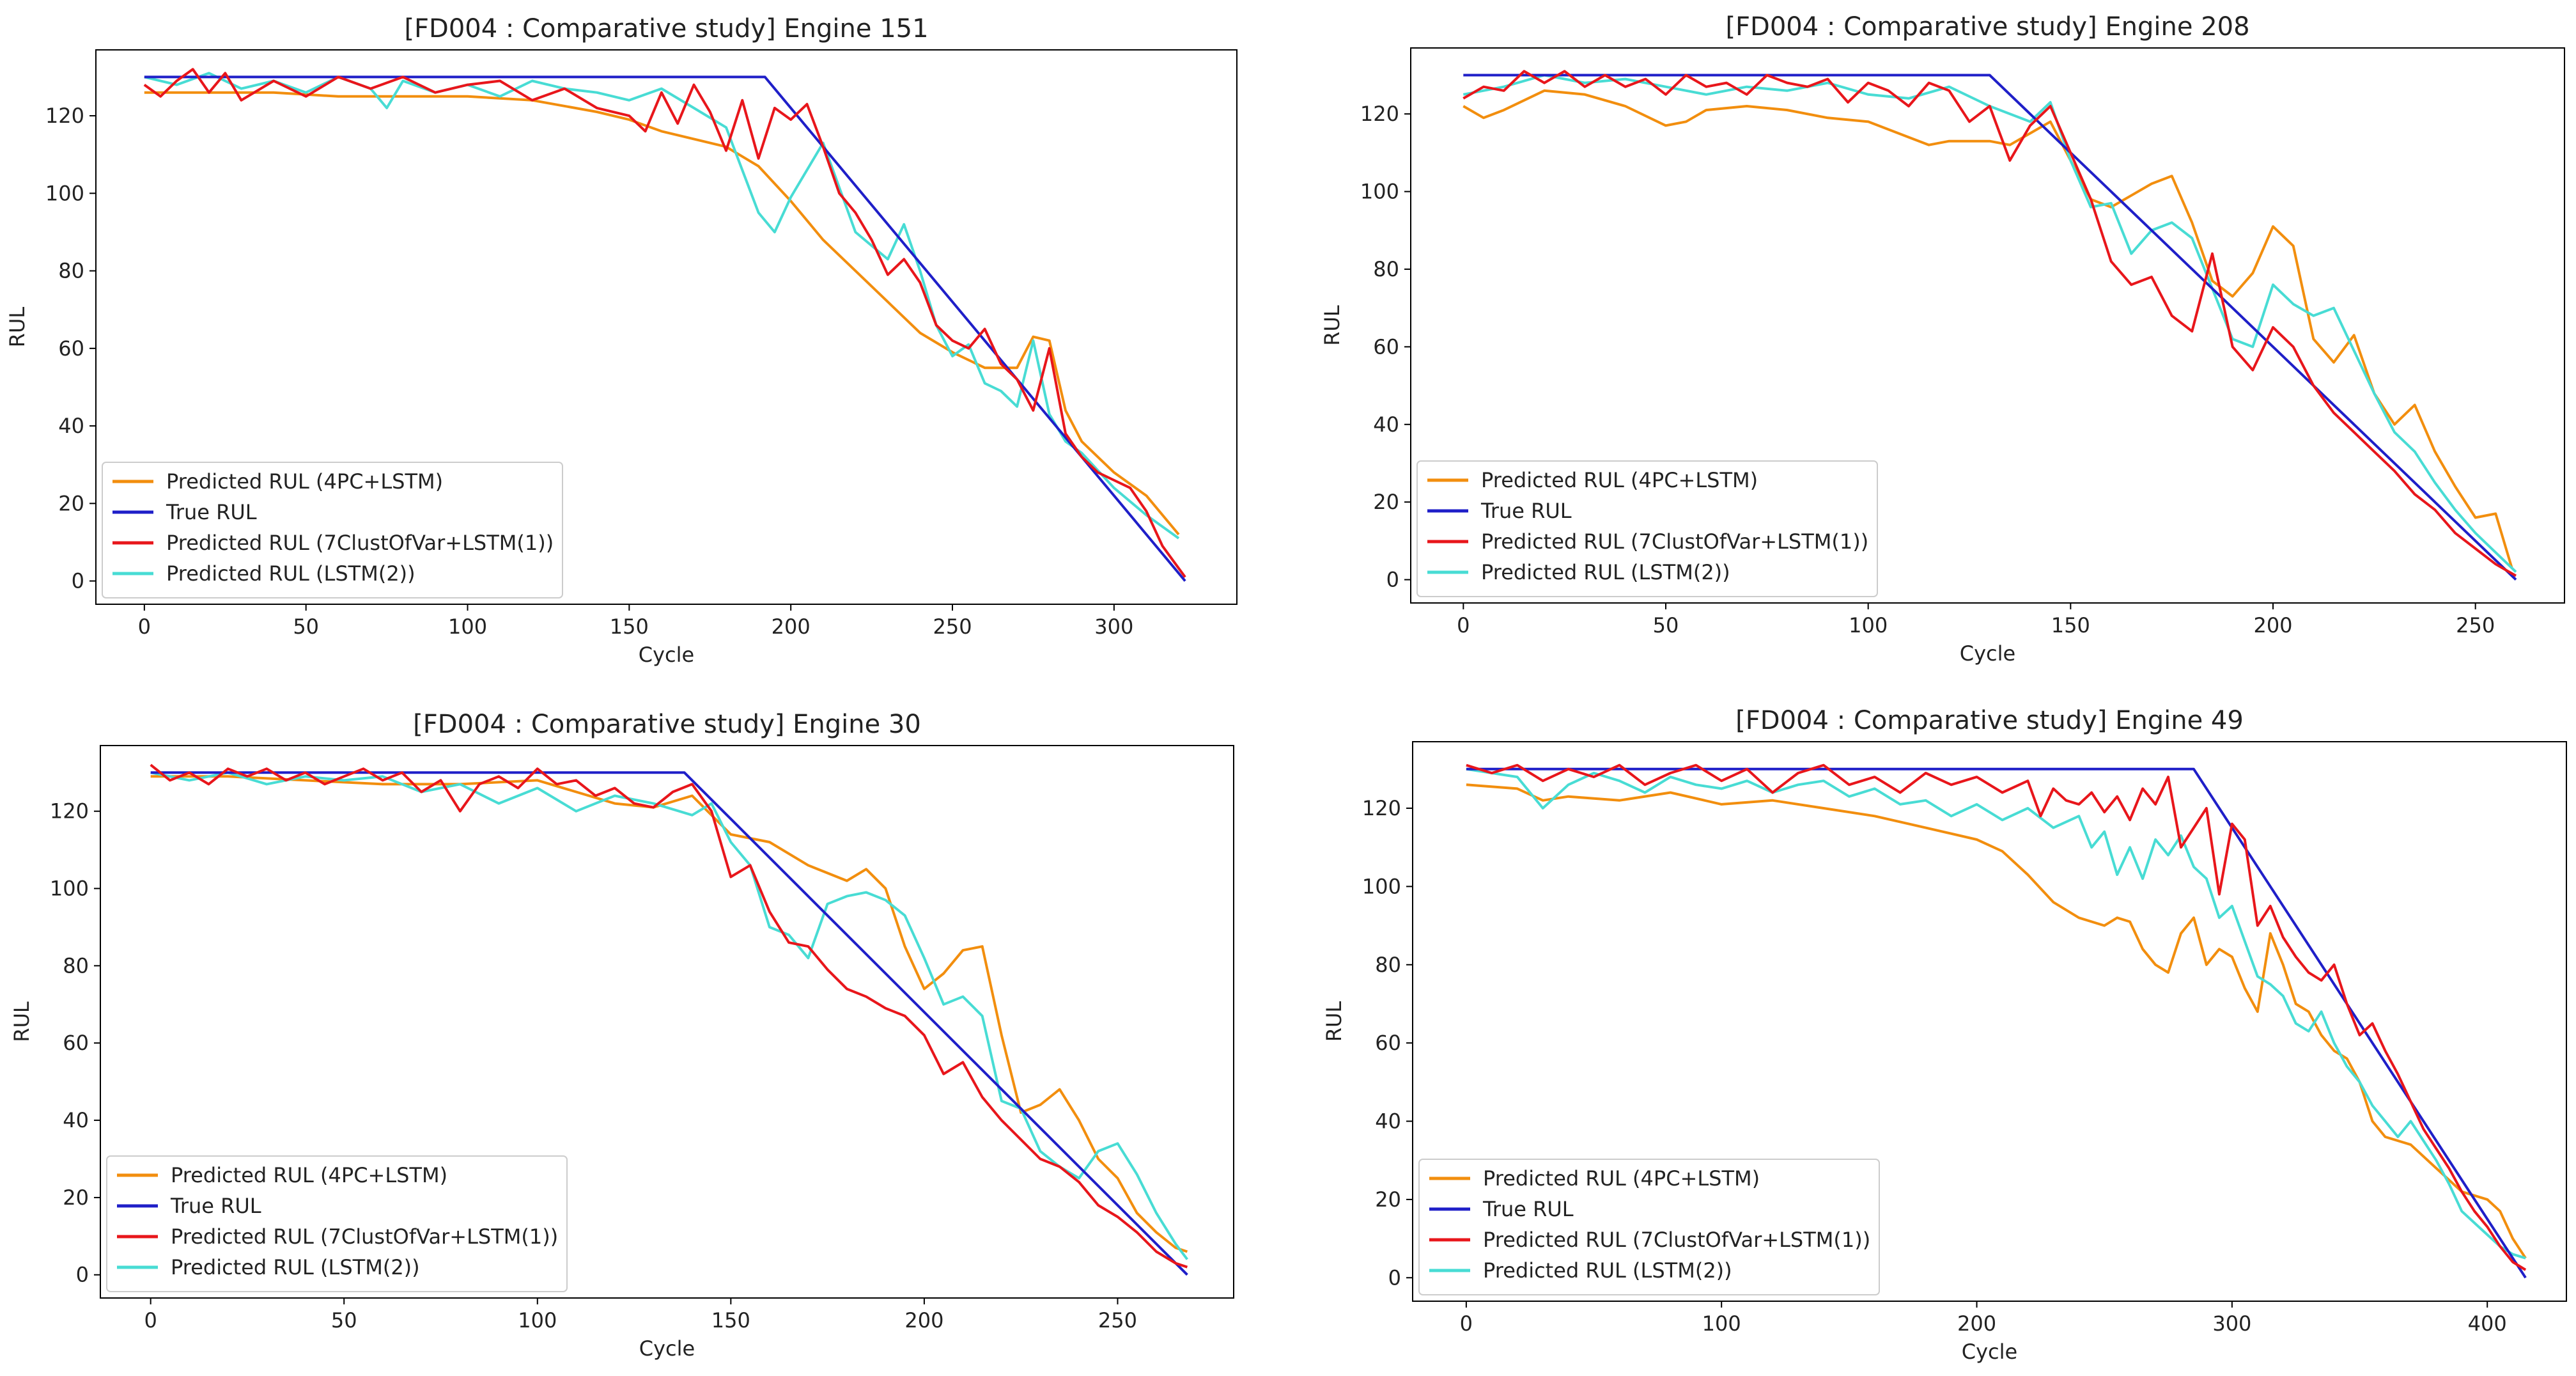 The height and width of the screenshot is (1376, 2576). What do you see at coordinates (1987, 27) in the screenshot?
I see `chart-title: [FD004 : Comparative study] Engine 208` at bounding box center [1987, 27].